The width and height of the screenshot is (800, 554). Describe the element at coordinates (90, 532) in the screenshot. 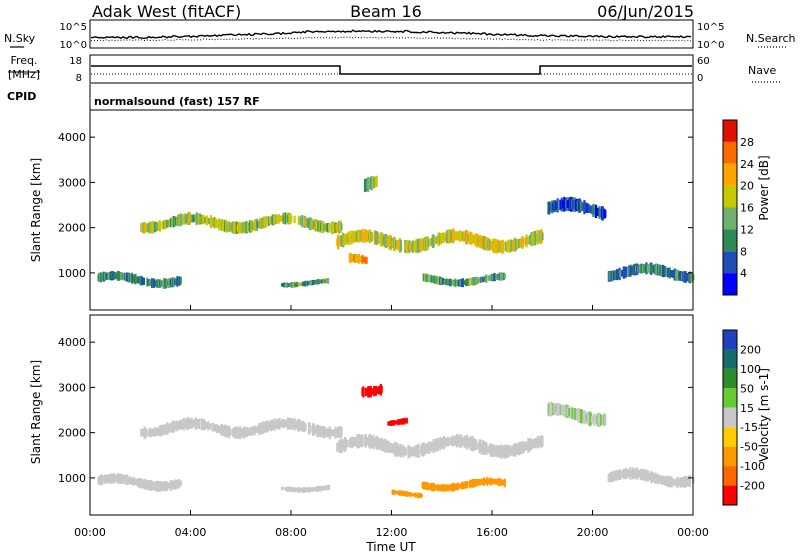

I see `x-tick-label: 00:00` at that location.